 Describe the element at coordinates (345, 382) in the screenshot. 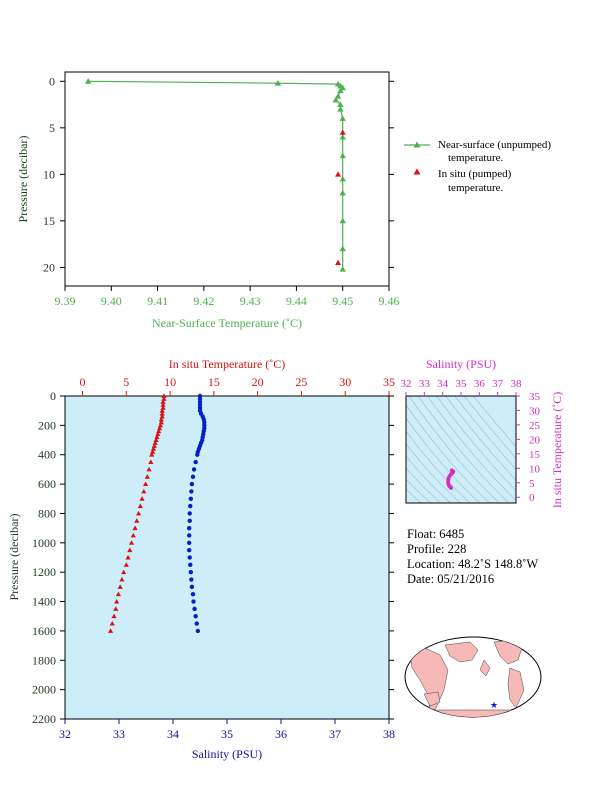

I see `temp-tick-label: 30` at that location.